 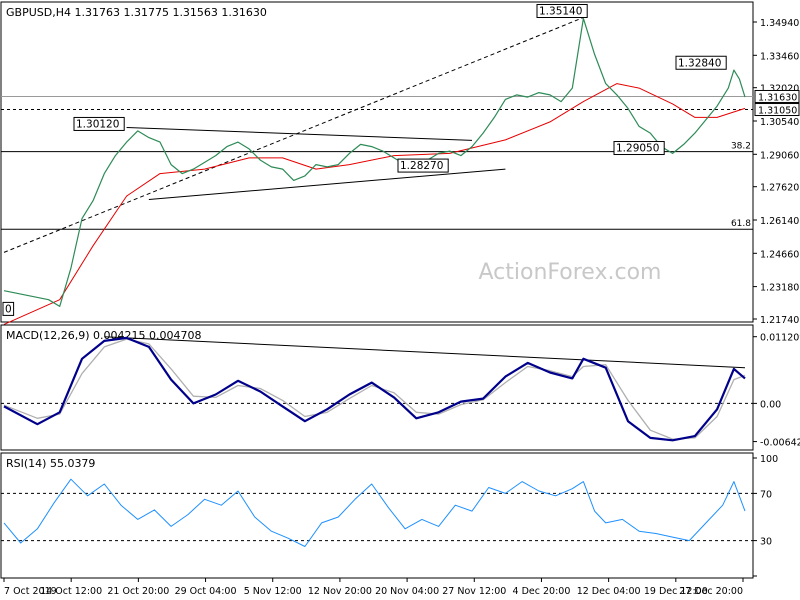 I want to click on time-tick-label: 29 Oct 04:00, so click(x=206, y=591).